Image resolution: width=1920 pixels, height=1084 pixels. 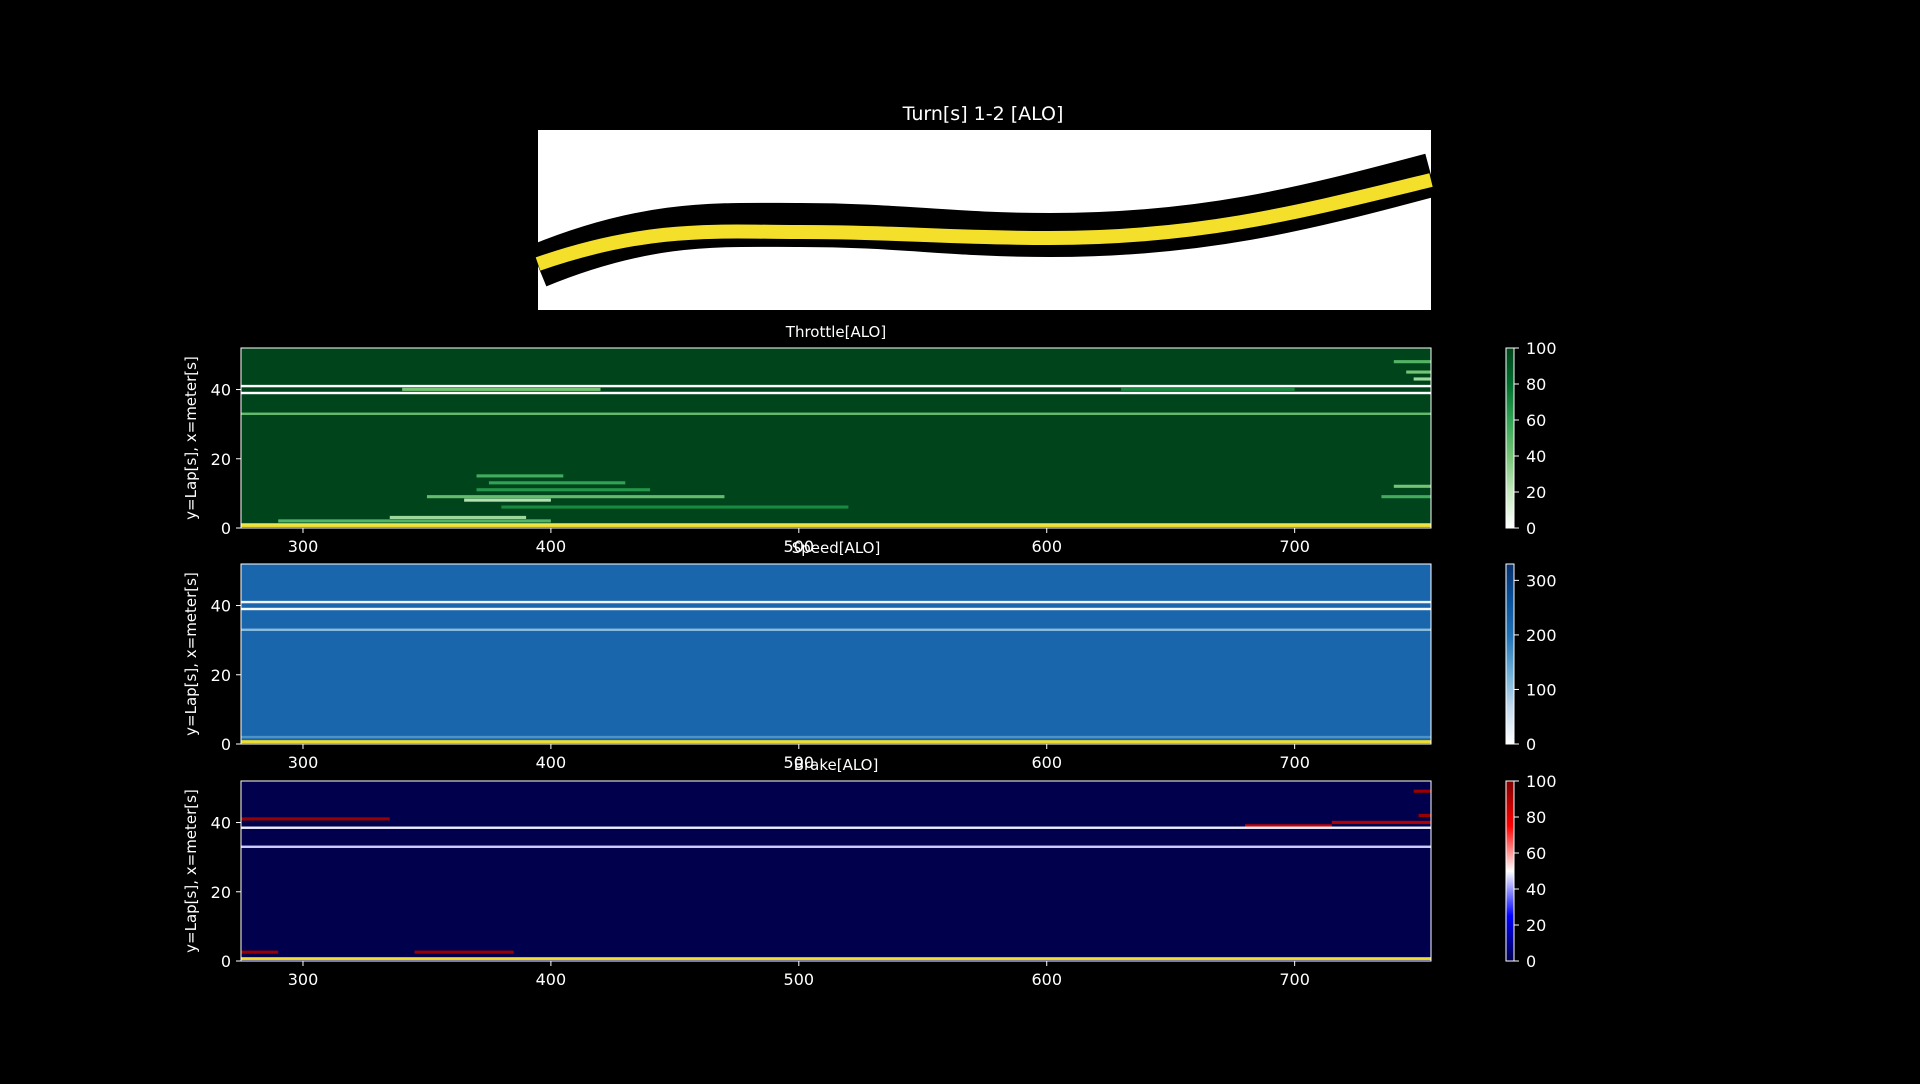 What do you see at coordinates (799, 546) in the screenshot?
I see `throttle-xtick-label: 500` at bounding box center [799, 546].